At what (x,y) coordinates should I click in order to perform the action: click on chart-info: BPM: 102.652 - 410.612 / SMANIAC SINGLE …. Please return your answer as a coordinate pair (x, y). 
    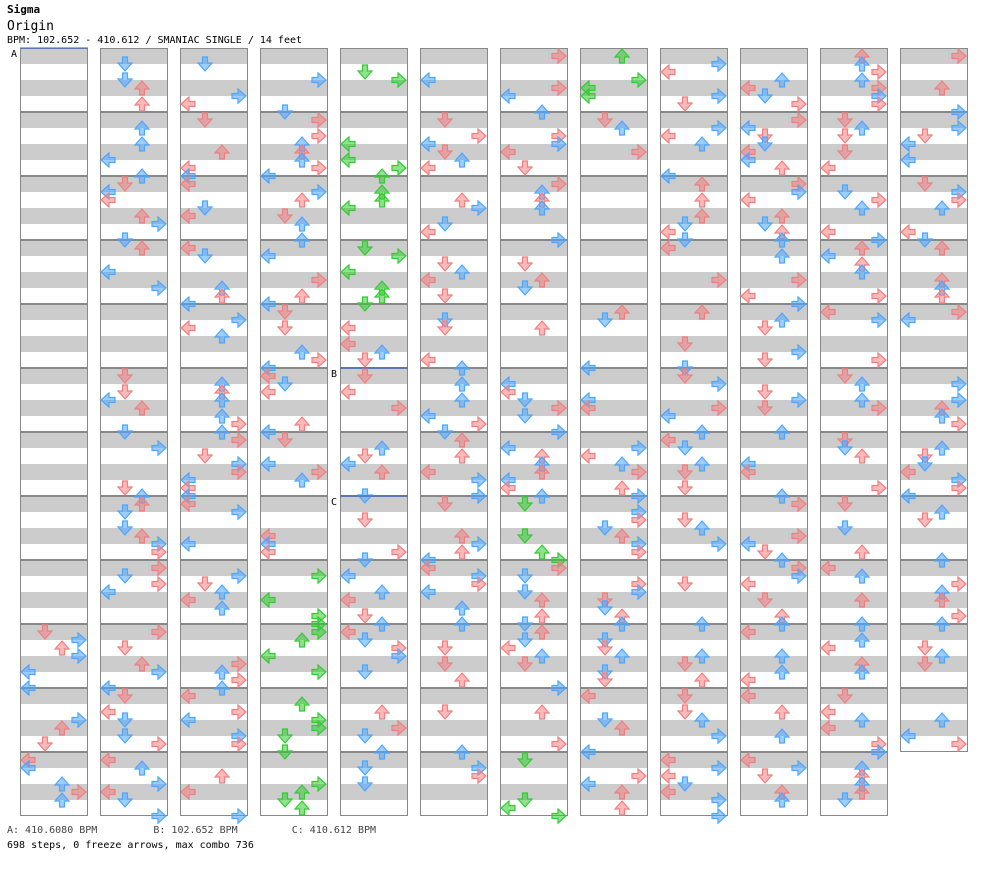
    Looking at the image, I should click on (155, 40).